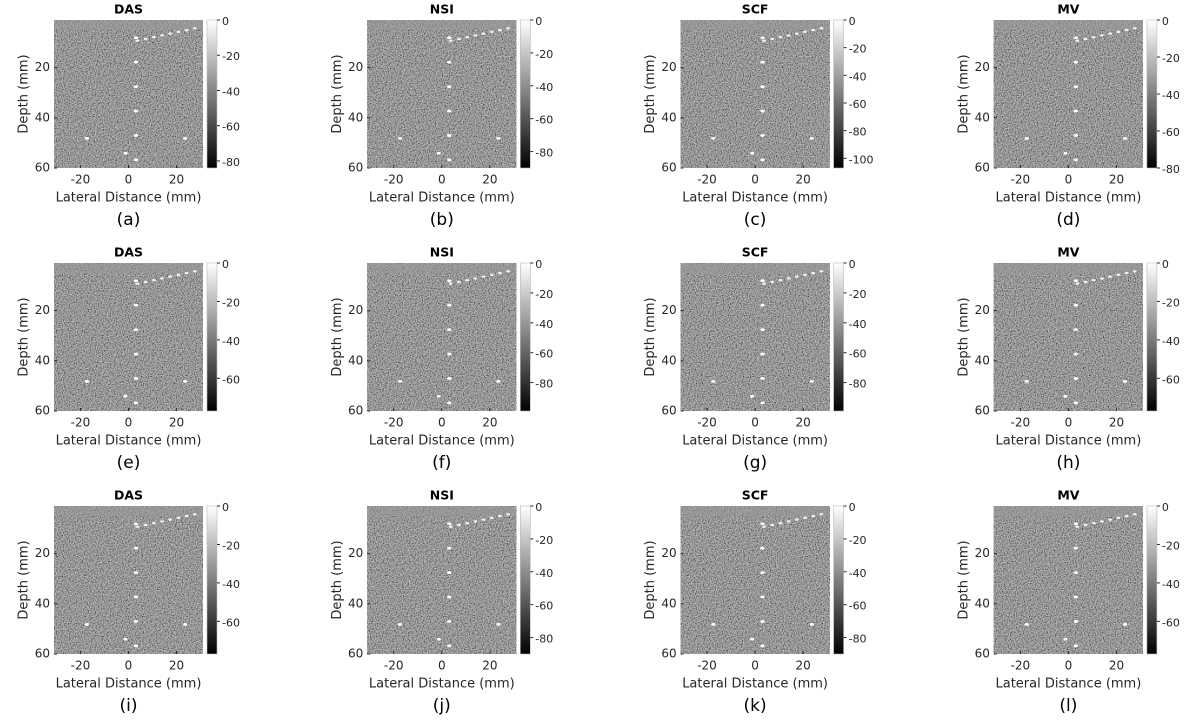 The width and height of the screenshot is (1196, 720). What do you see at coordinates (442, 220) in the screenshot?
I see `panel-caption: (b)` at bounding box center [442, 220].